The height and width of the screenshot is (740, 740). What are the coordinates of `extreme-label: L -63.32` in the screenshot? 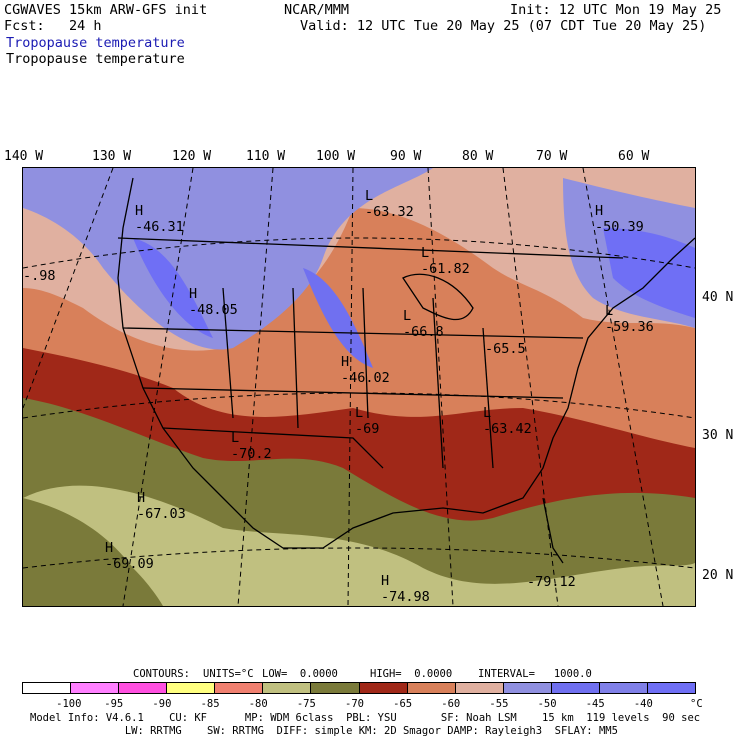 It's located at (389, 204).